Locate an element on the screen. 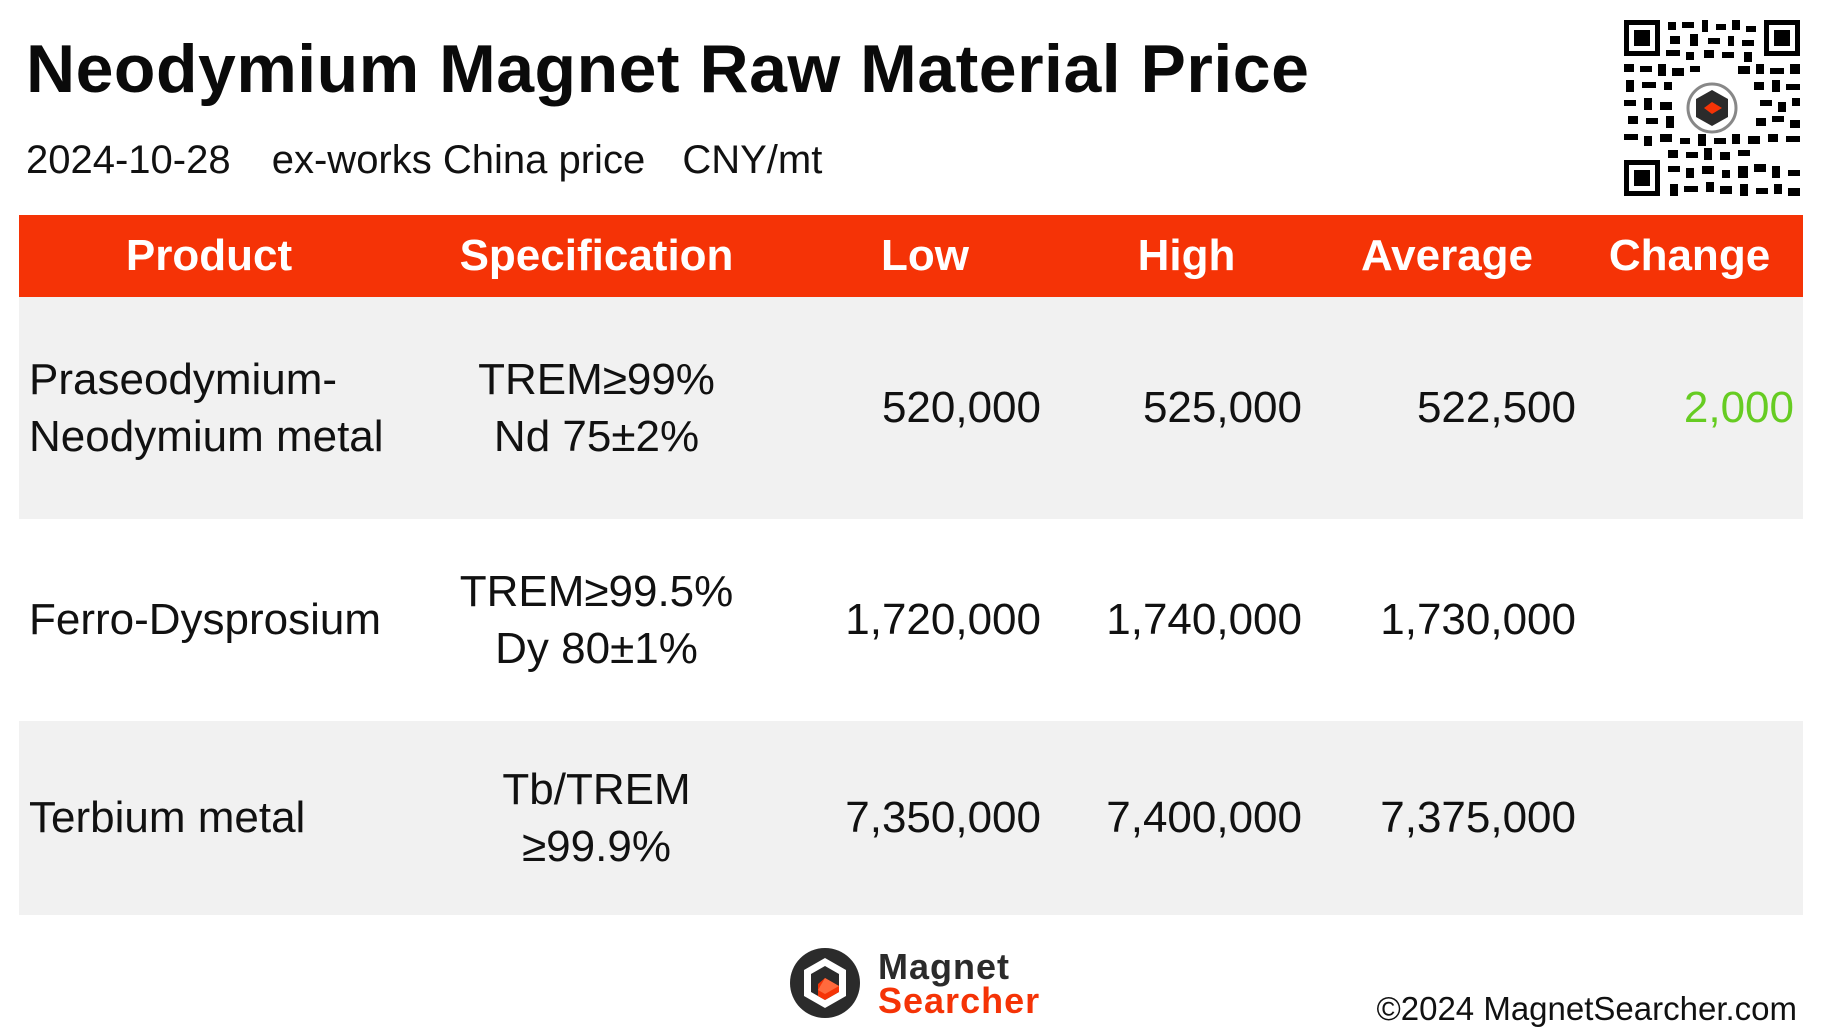  average-price: 522,500 is located at coordinates (1496, 408).